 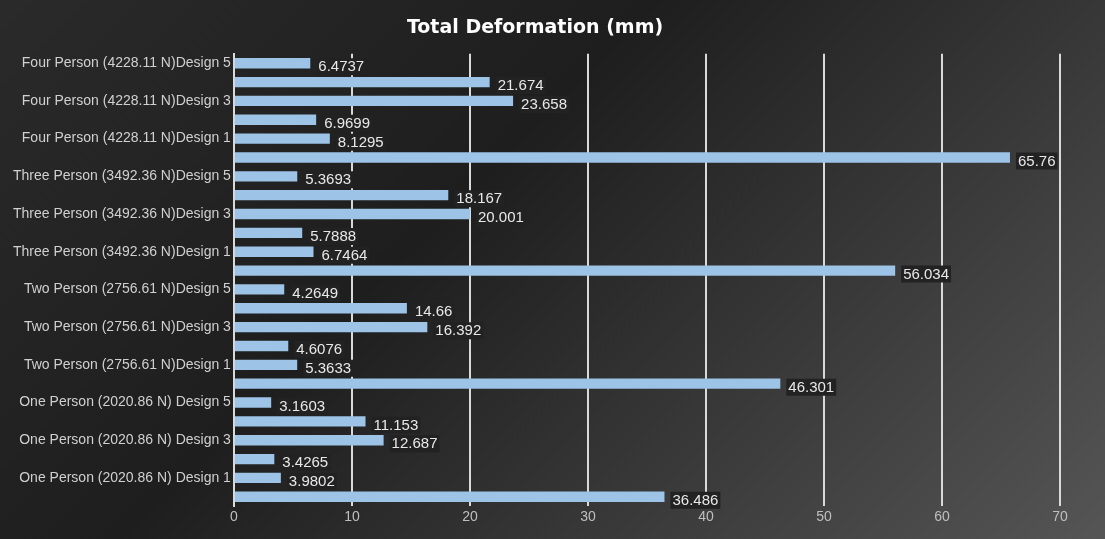 What do you see at coordinates (305, 462) in the screenshot?
I see `data-label: 3.4265` at bounding box center [305, 462].